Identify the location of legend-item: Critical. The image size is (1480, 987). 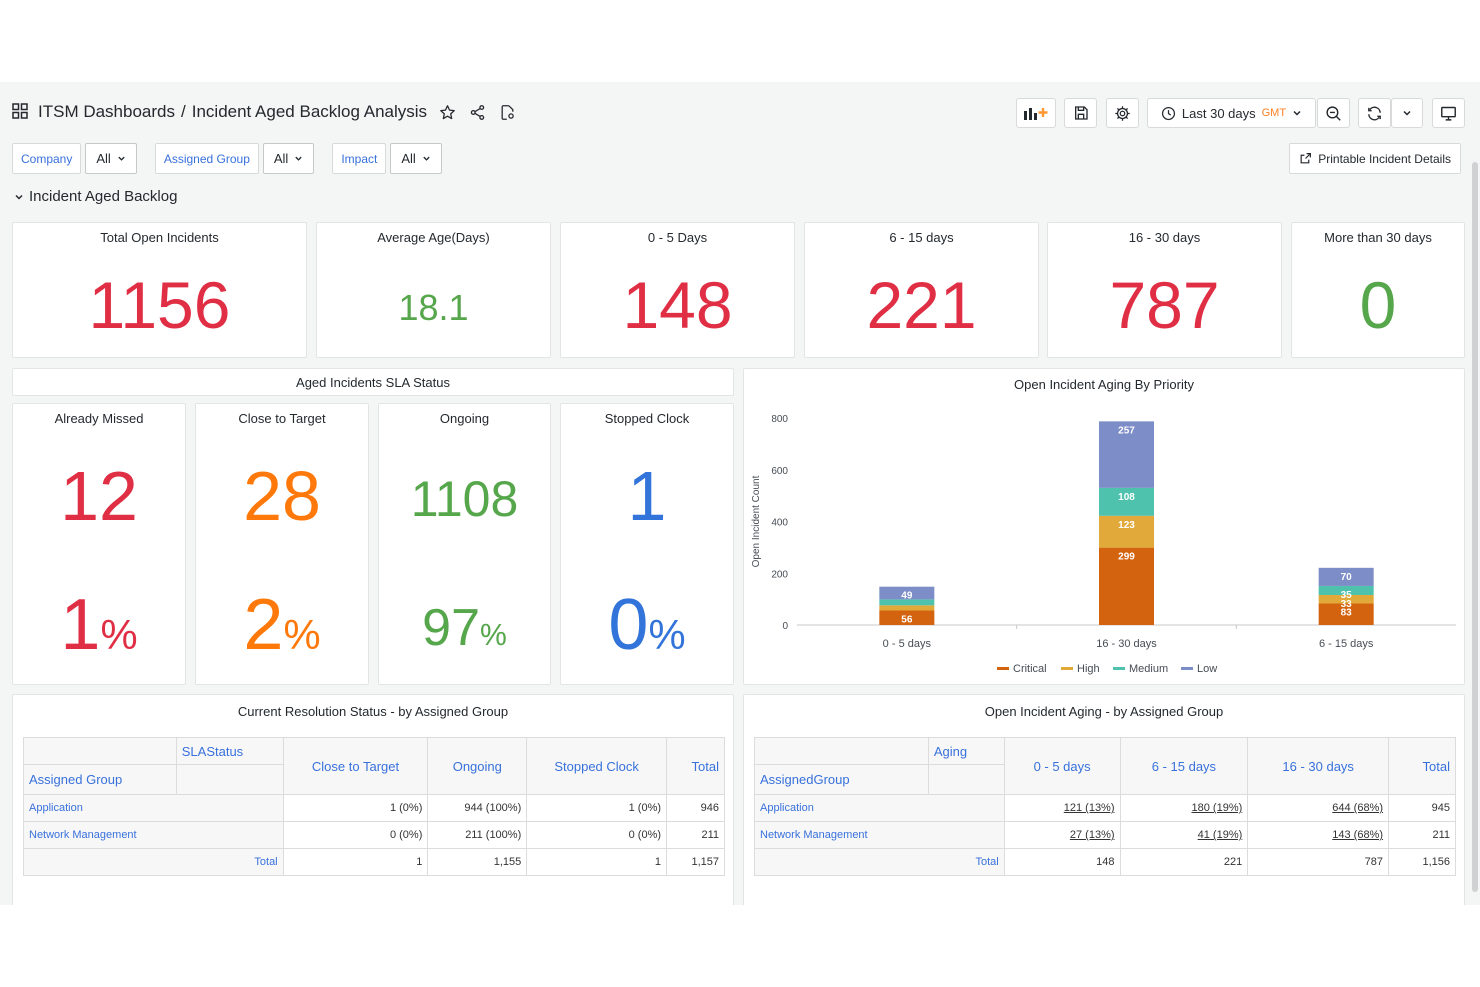
(1030, 669).